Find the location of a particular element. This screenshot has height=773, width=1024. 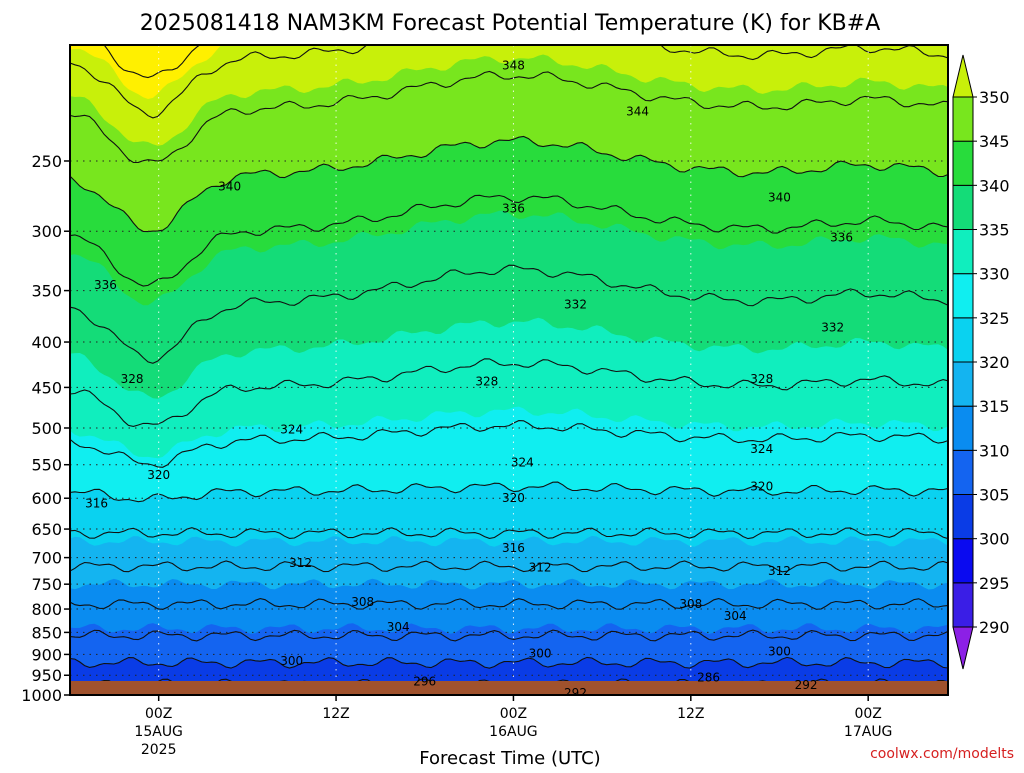

credit-text: coolwx.com/modelts is located at coordinates (942, 754).